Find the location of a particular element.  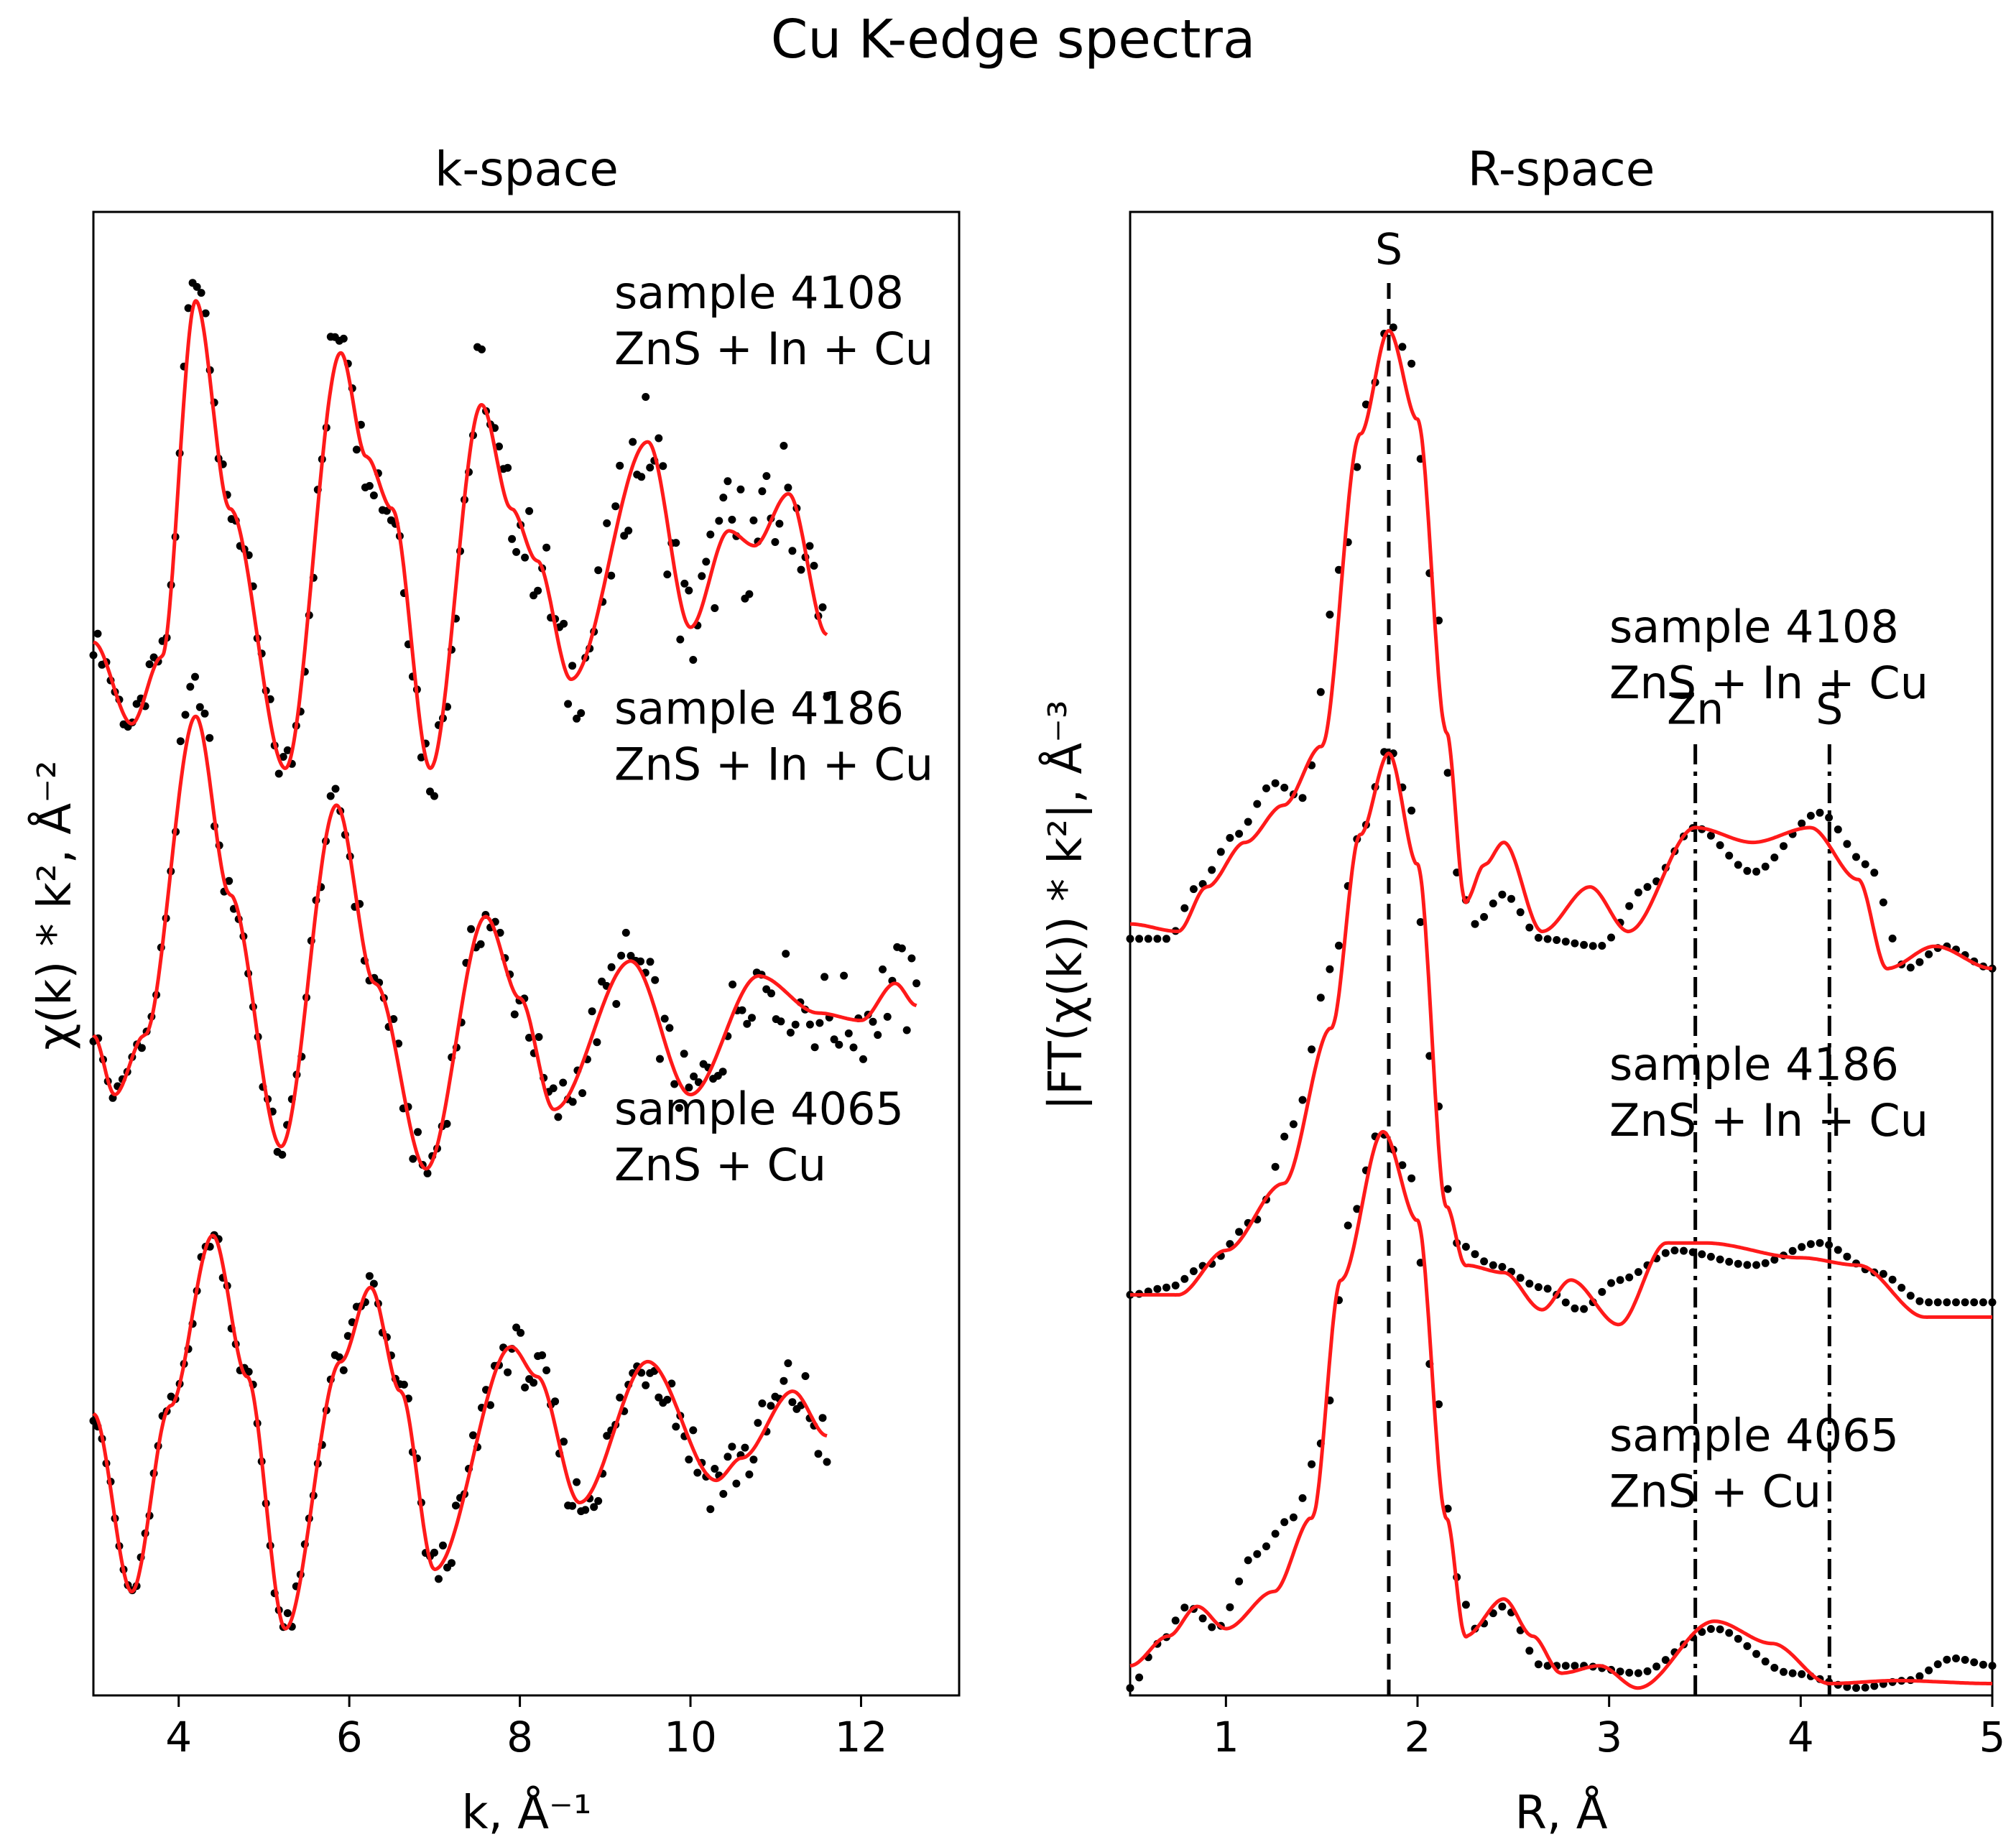

series-label: ZnS + Cu is located at coordinates (1715, 1491).